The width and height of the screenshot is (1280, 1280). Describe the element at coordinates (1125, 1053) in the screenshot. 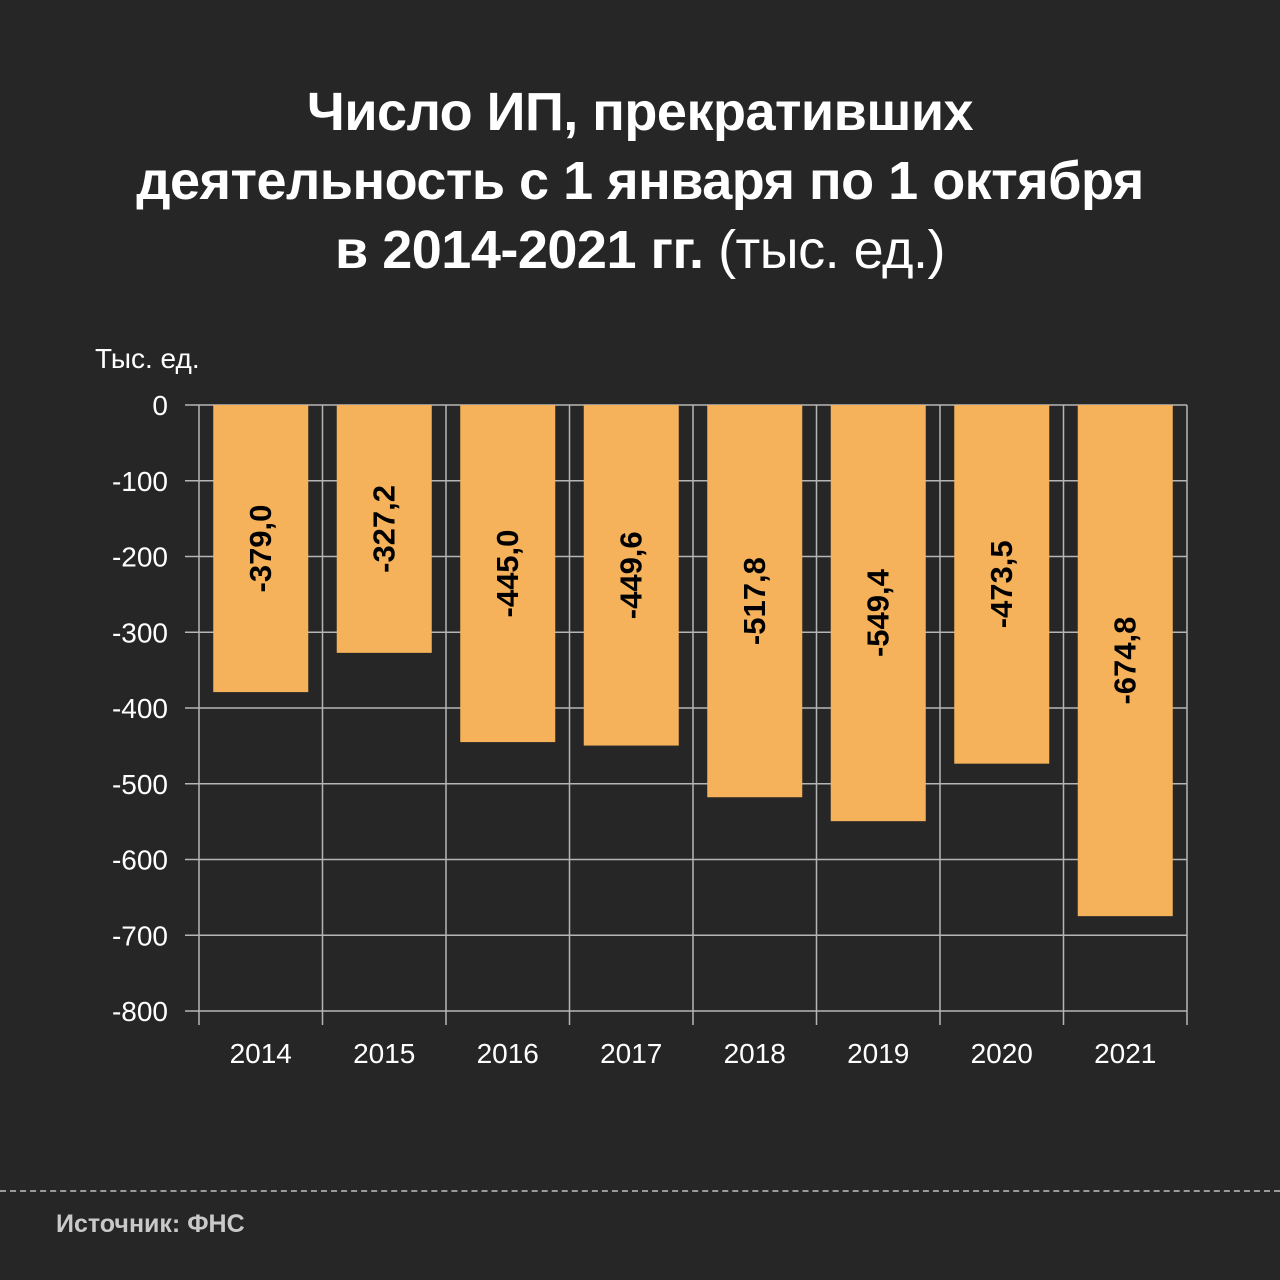

I see `x-tick-label: 2021` at that location.